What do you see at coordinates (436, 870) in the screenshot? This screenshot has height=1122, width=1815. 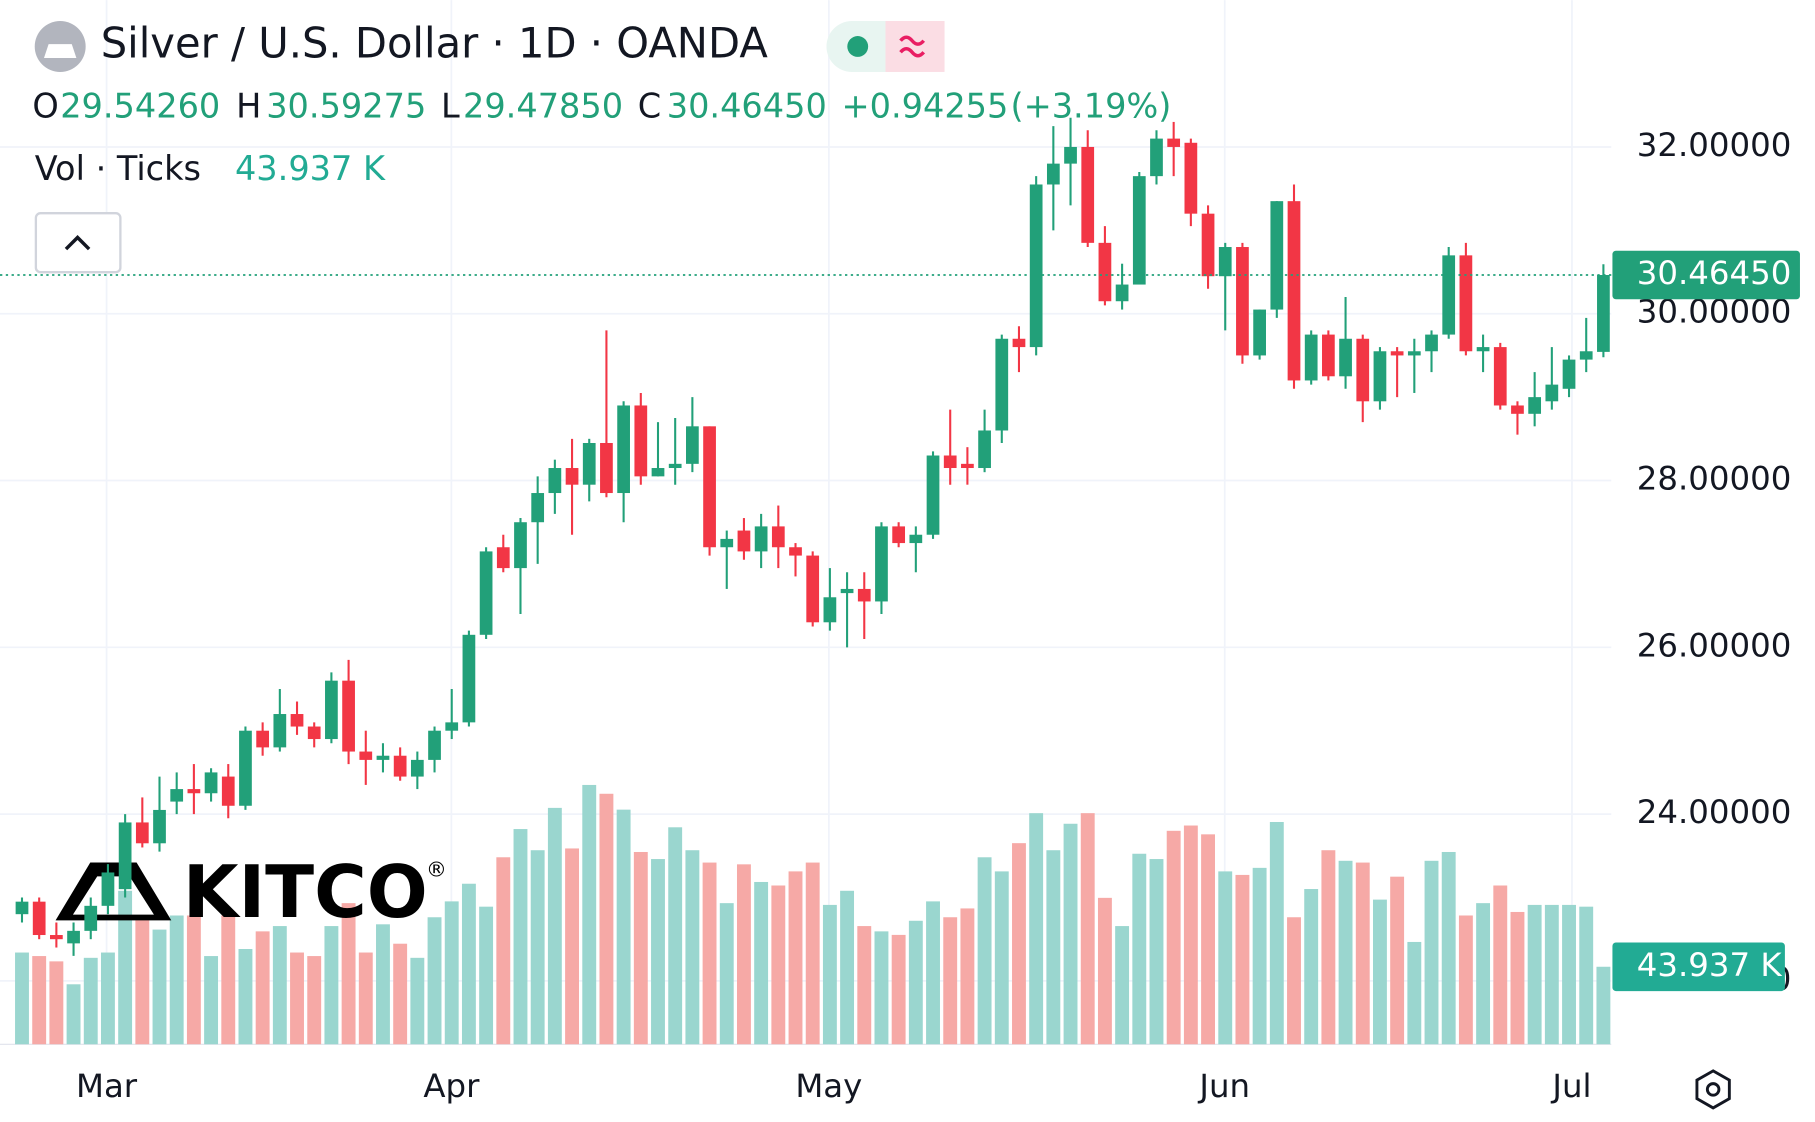 I see `logo-mark: ®` at bounding box center [436, 870].